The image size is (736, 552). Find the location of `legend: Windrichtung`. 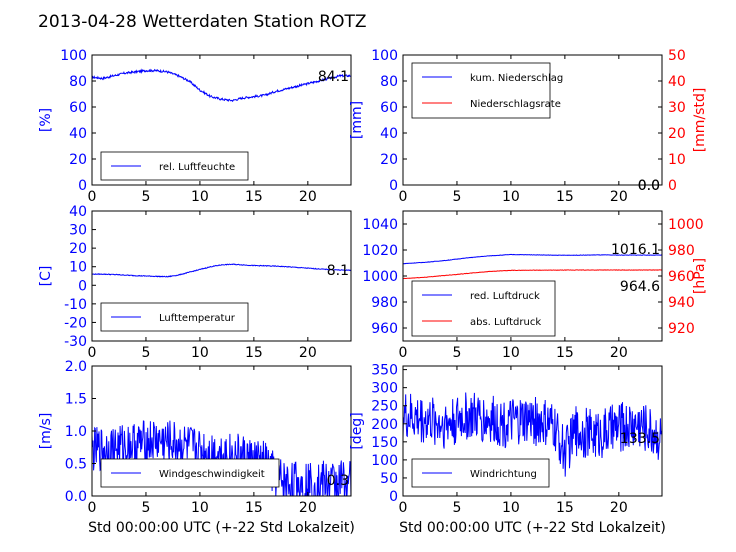

legend: Windrichtung is located at coordinates (480, 473).